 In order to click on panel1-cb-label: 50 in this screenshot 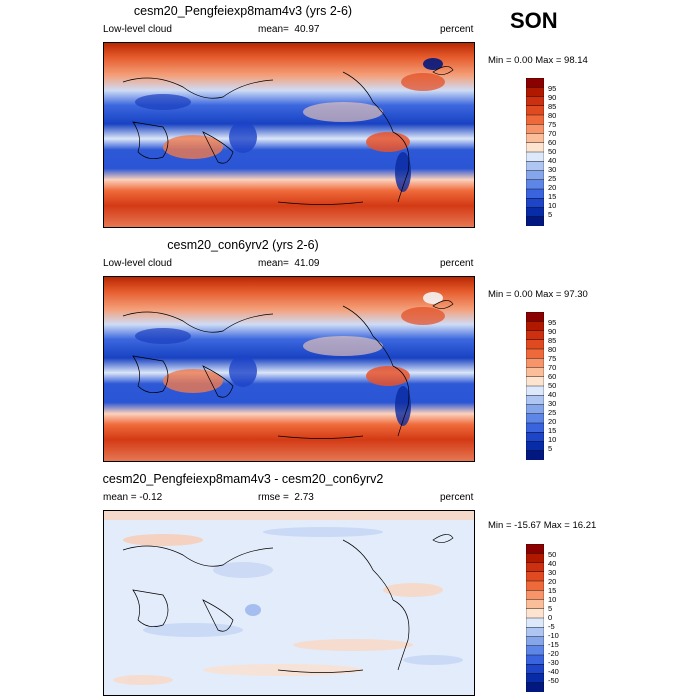, I will do `click(552, 151)`.